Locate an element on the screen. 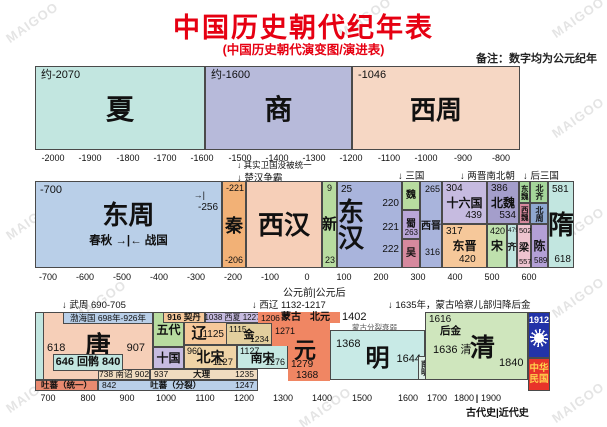 The width and height of the screenshot is (607, 427). label-sui-end: 618 is located at coordinates (562, 259).